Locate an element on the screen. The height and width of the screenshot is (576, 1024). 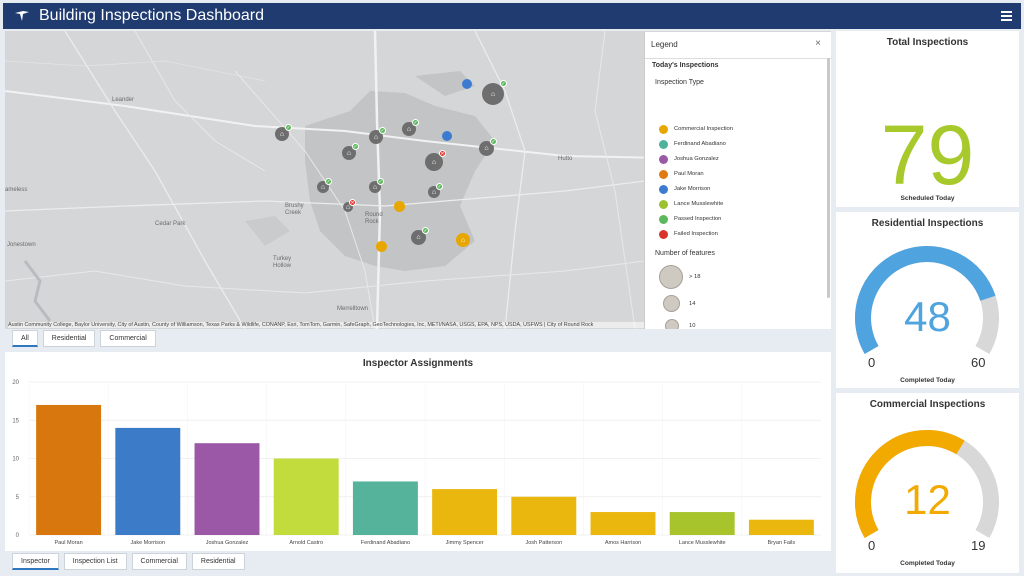
legend-size-item: 14 is located at coordinates (679, 303).